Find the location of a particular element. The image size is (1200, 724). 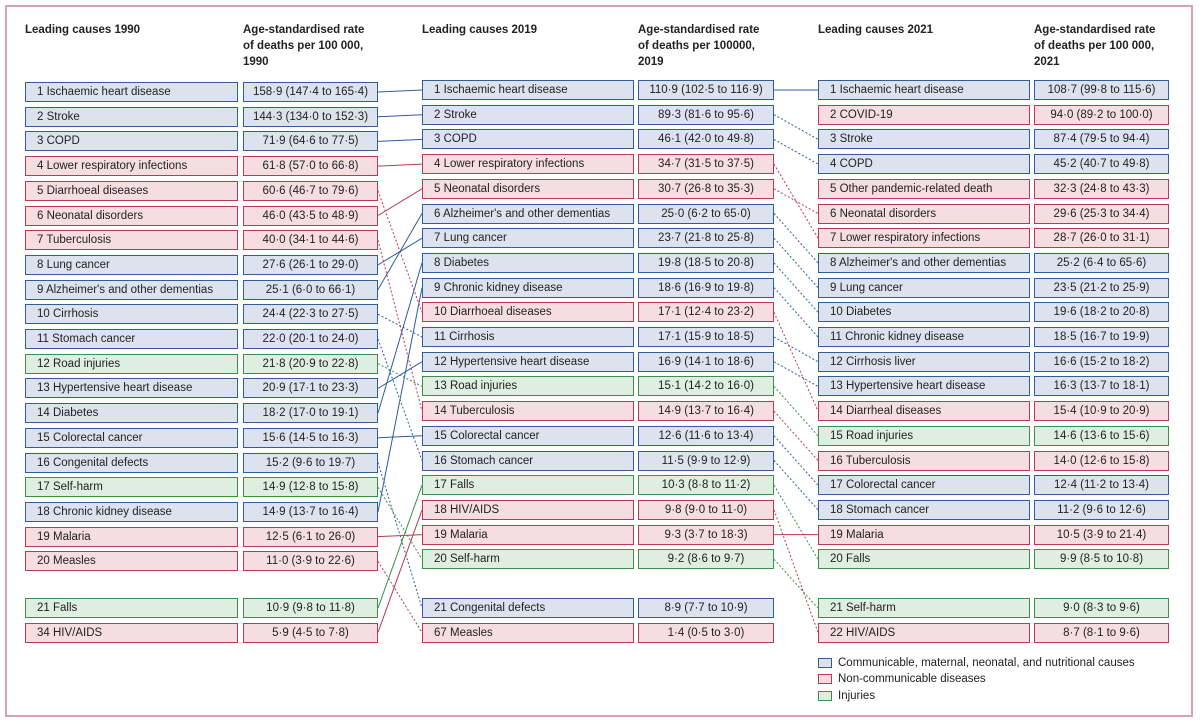

cause-box-2021-covid: 2 COVID-19 is located at coordinates (924, 114).